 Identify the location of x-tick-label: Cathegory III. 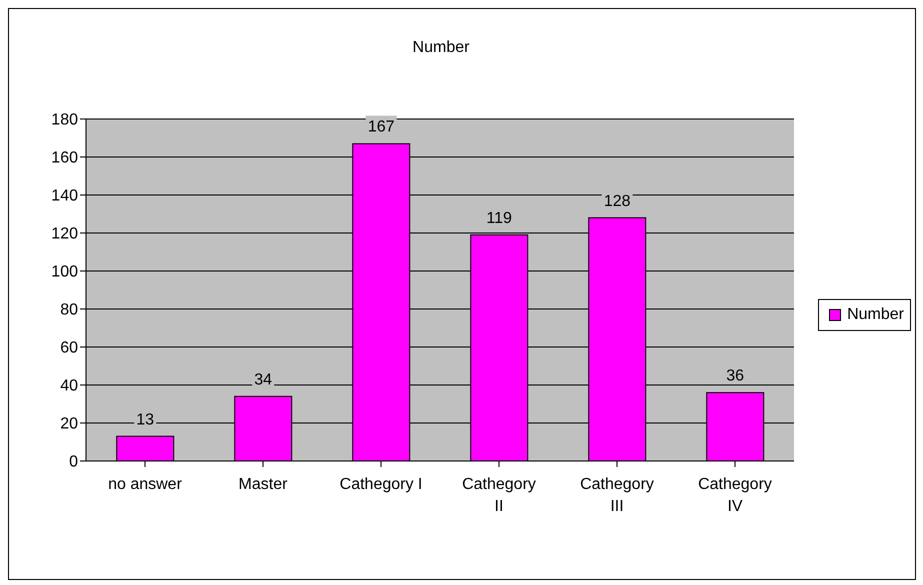
(617, 495).